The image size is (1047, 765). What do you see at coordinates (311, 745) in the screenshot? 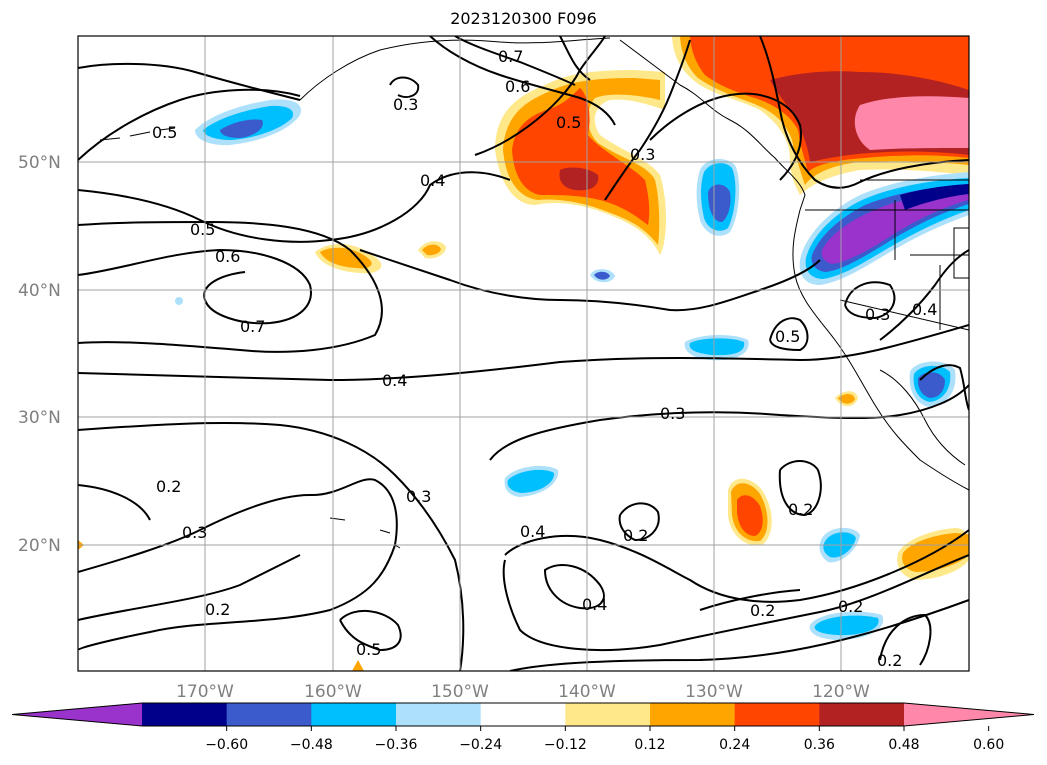
I see `colorbar-tick-label: −0.48` at bounding box center [311, 745].